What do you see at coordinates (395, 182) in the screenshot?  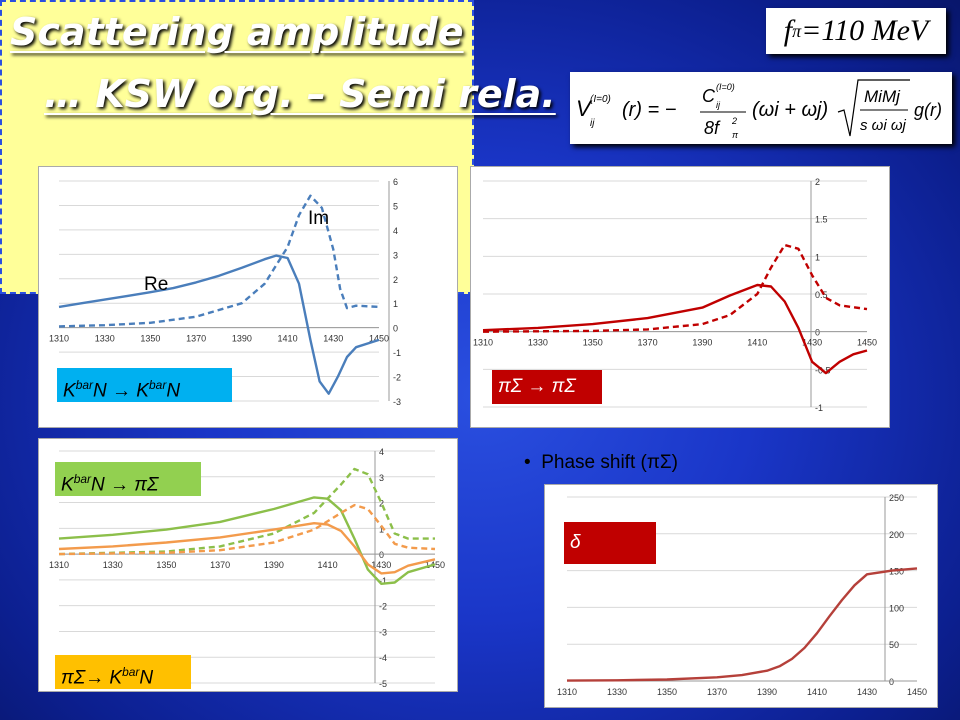 I see `y-tick-label: 6` at bounding box center [395, 182].